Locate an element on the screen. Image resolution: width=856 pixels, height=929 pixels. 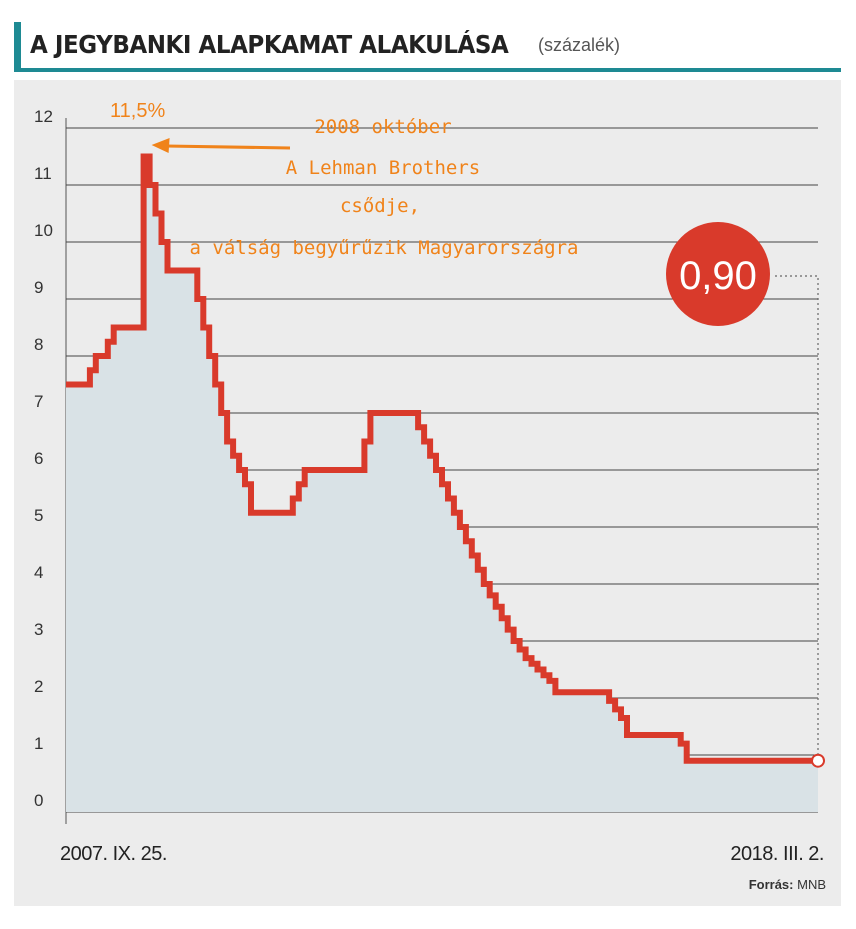
y-tick-label: 9 is located at coordinates (38, 287).